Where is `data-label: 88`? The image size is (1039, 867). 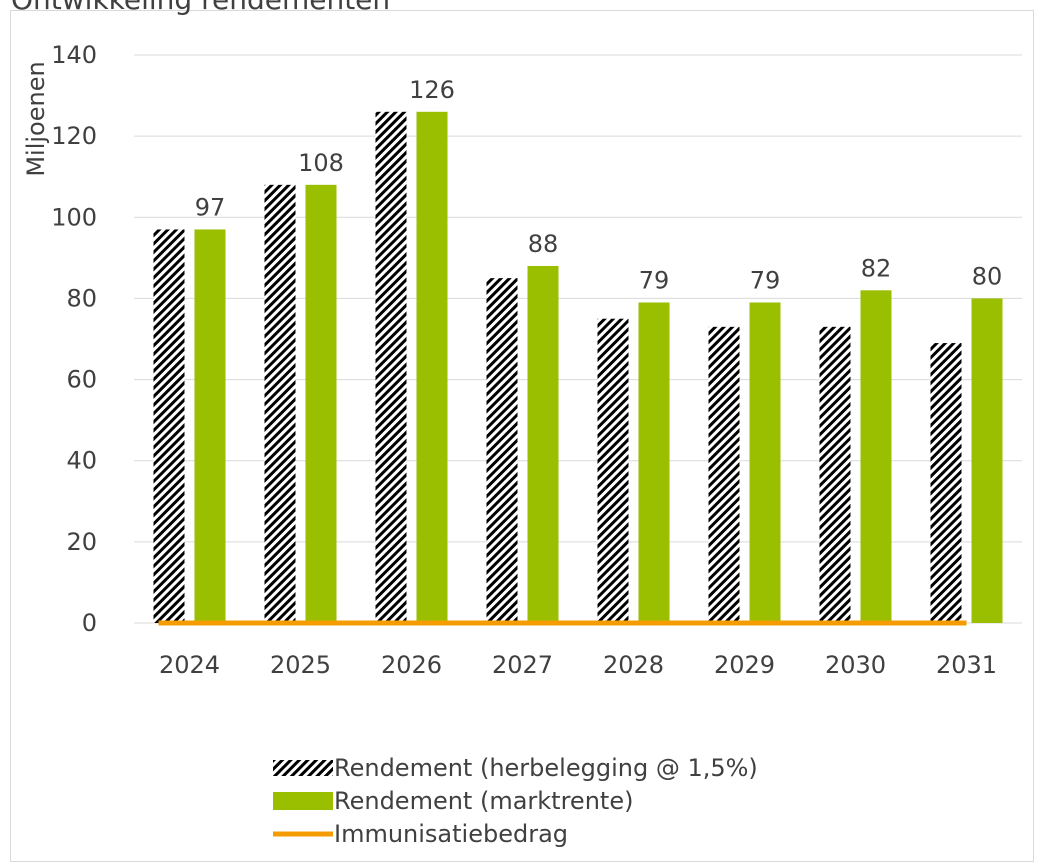 data-label: 88 is located at coordinates (543, 244).